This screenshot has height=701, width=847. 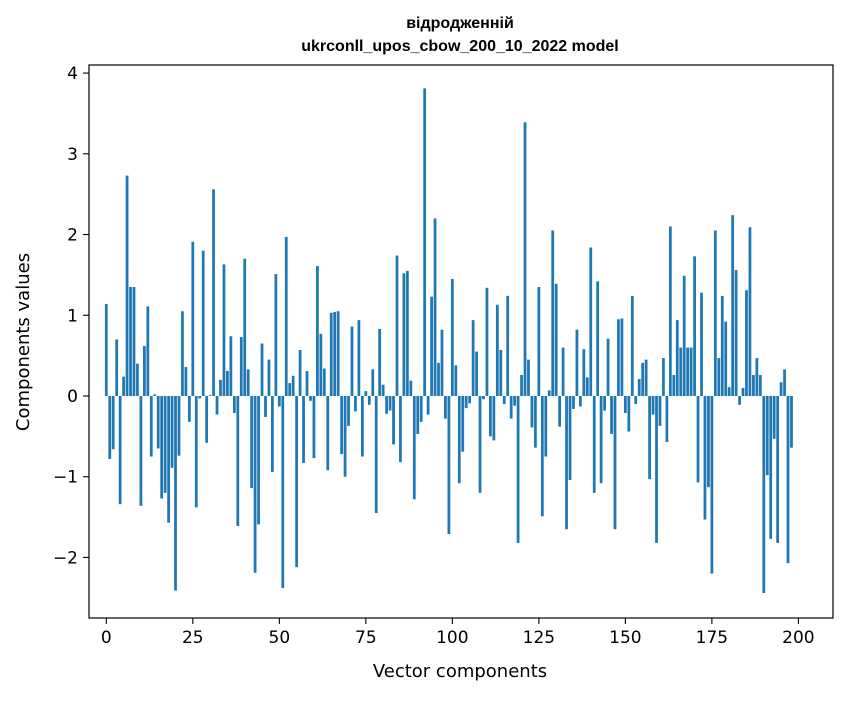 I want to click on x-axis: 0 25 50 75 100 125 150 175 200, so click(x=458, y=633).